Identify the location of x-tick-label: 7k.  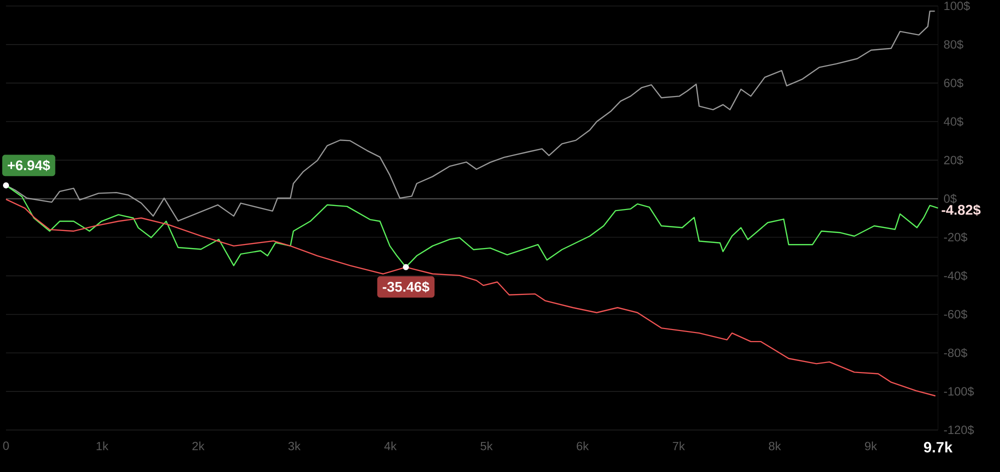
(678, 446).